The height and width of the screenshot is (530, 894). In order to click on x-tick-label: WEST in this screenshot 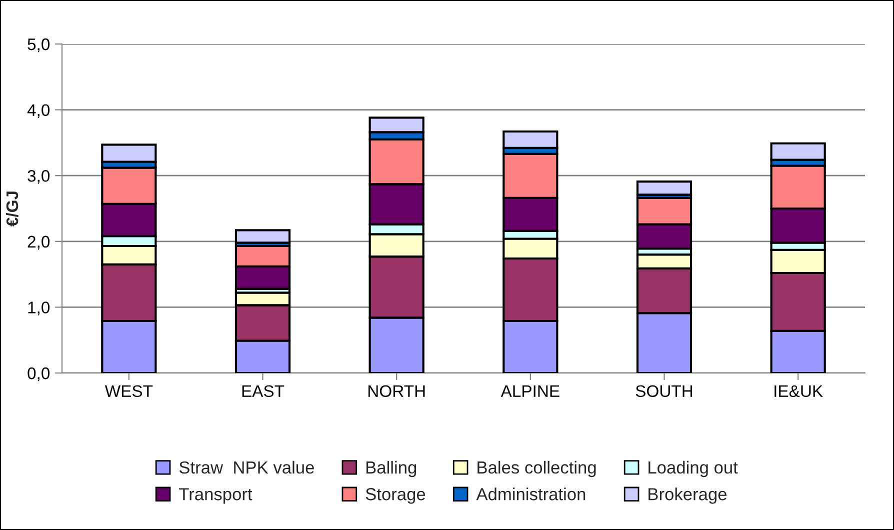, I will do `click(128, 391)`.